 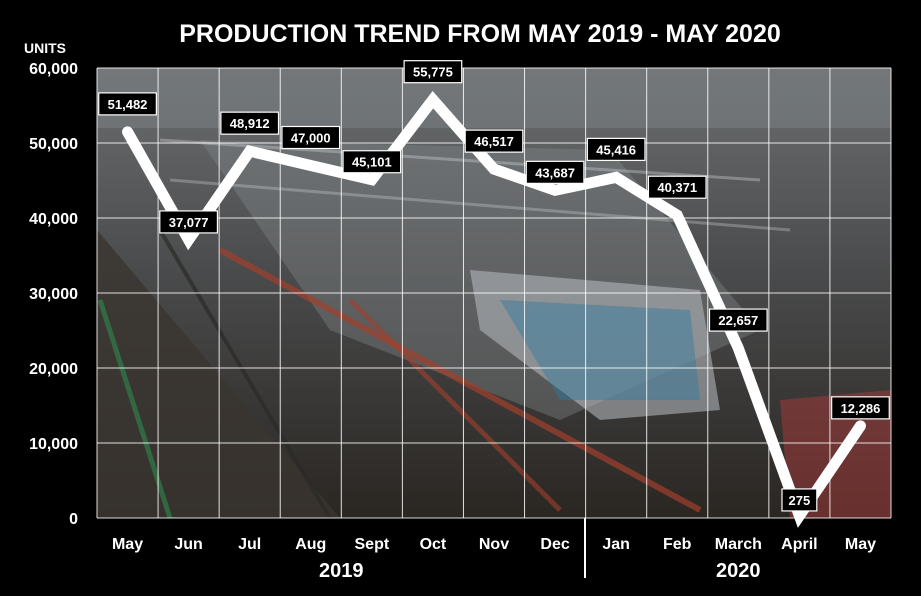 I want to click on data-label: 45,416, so click(x=616, y=149).